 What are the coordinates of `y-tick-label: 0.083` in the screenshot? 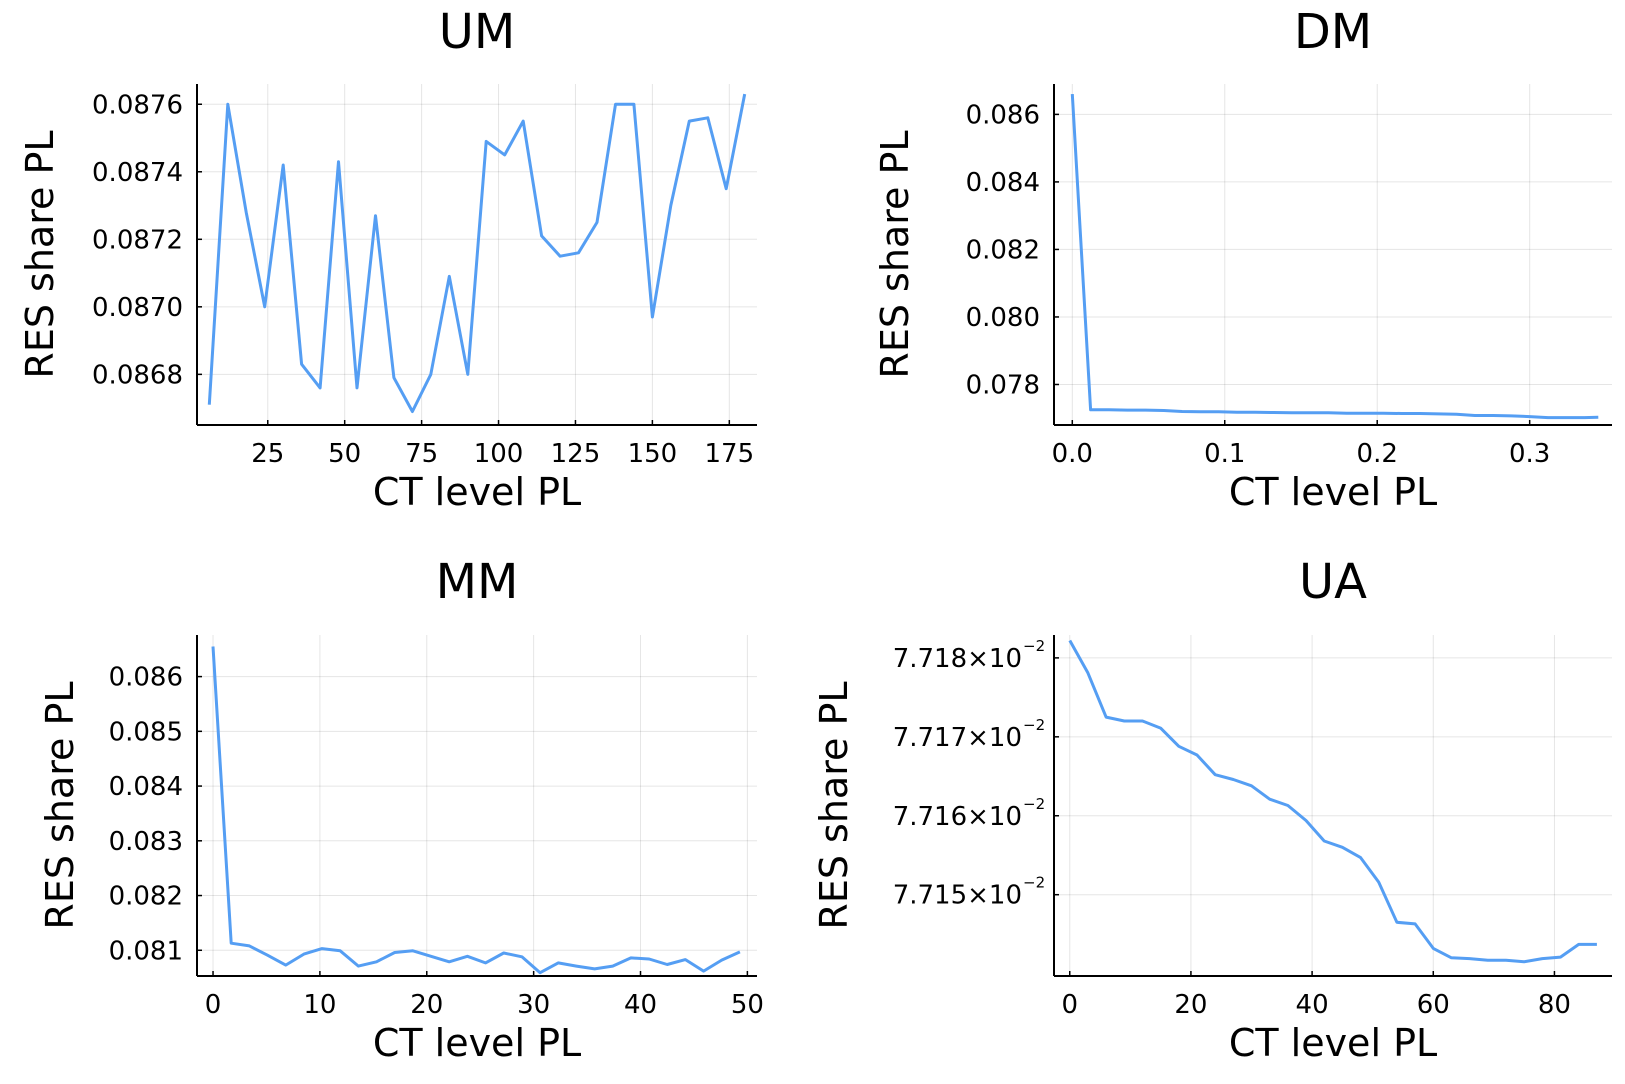 It's located at (146, 842).